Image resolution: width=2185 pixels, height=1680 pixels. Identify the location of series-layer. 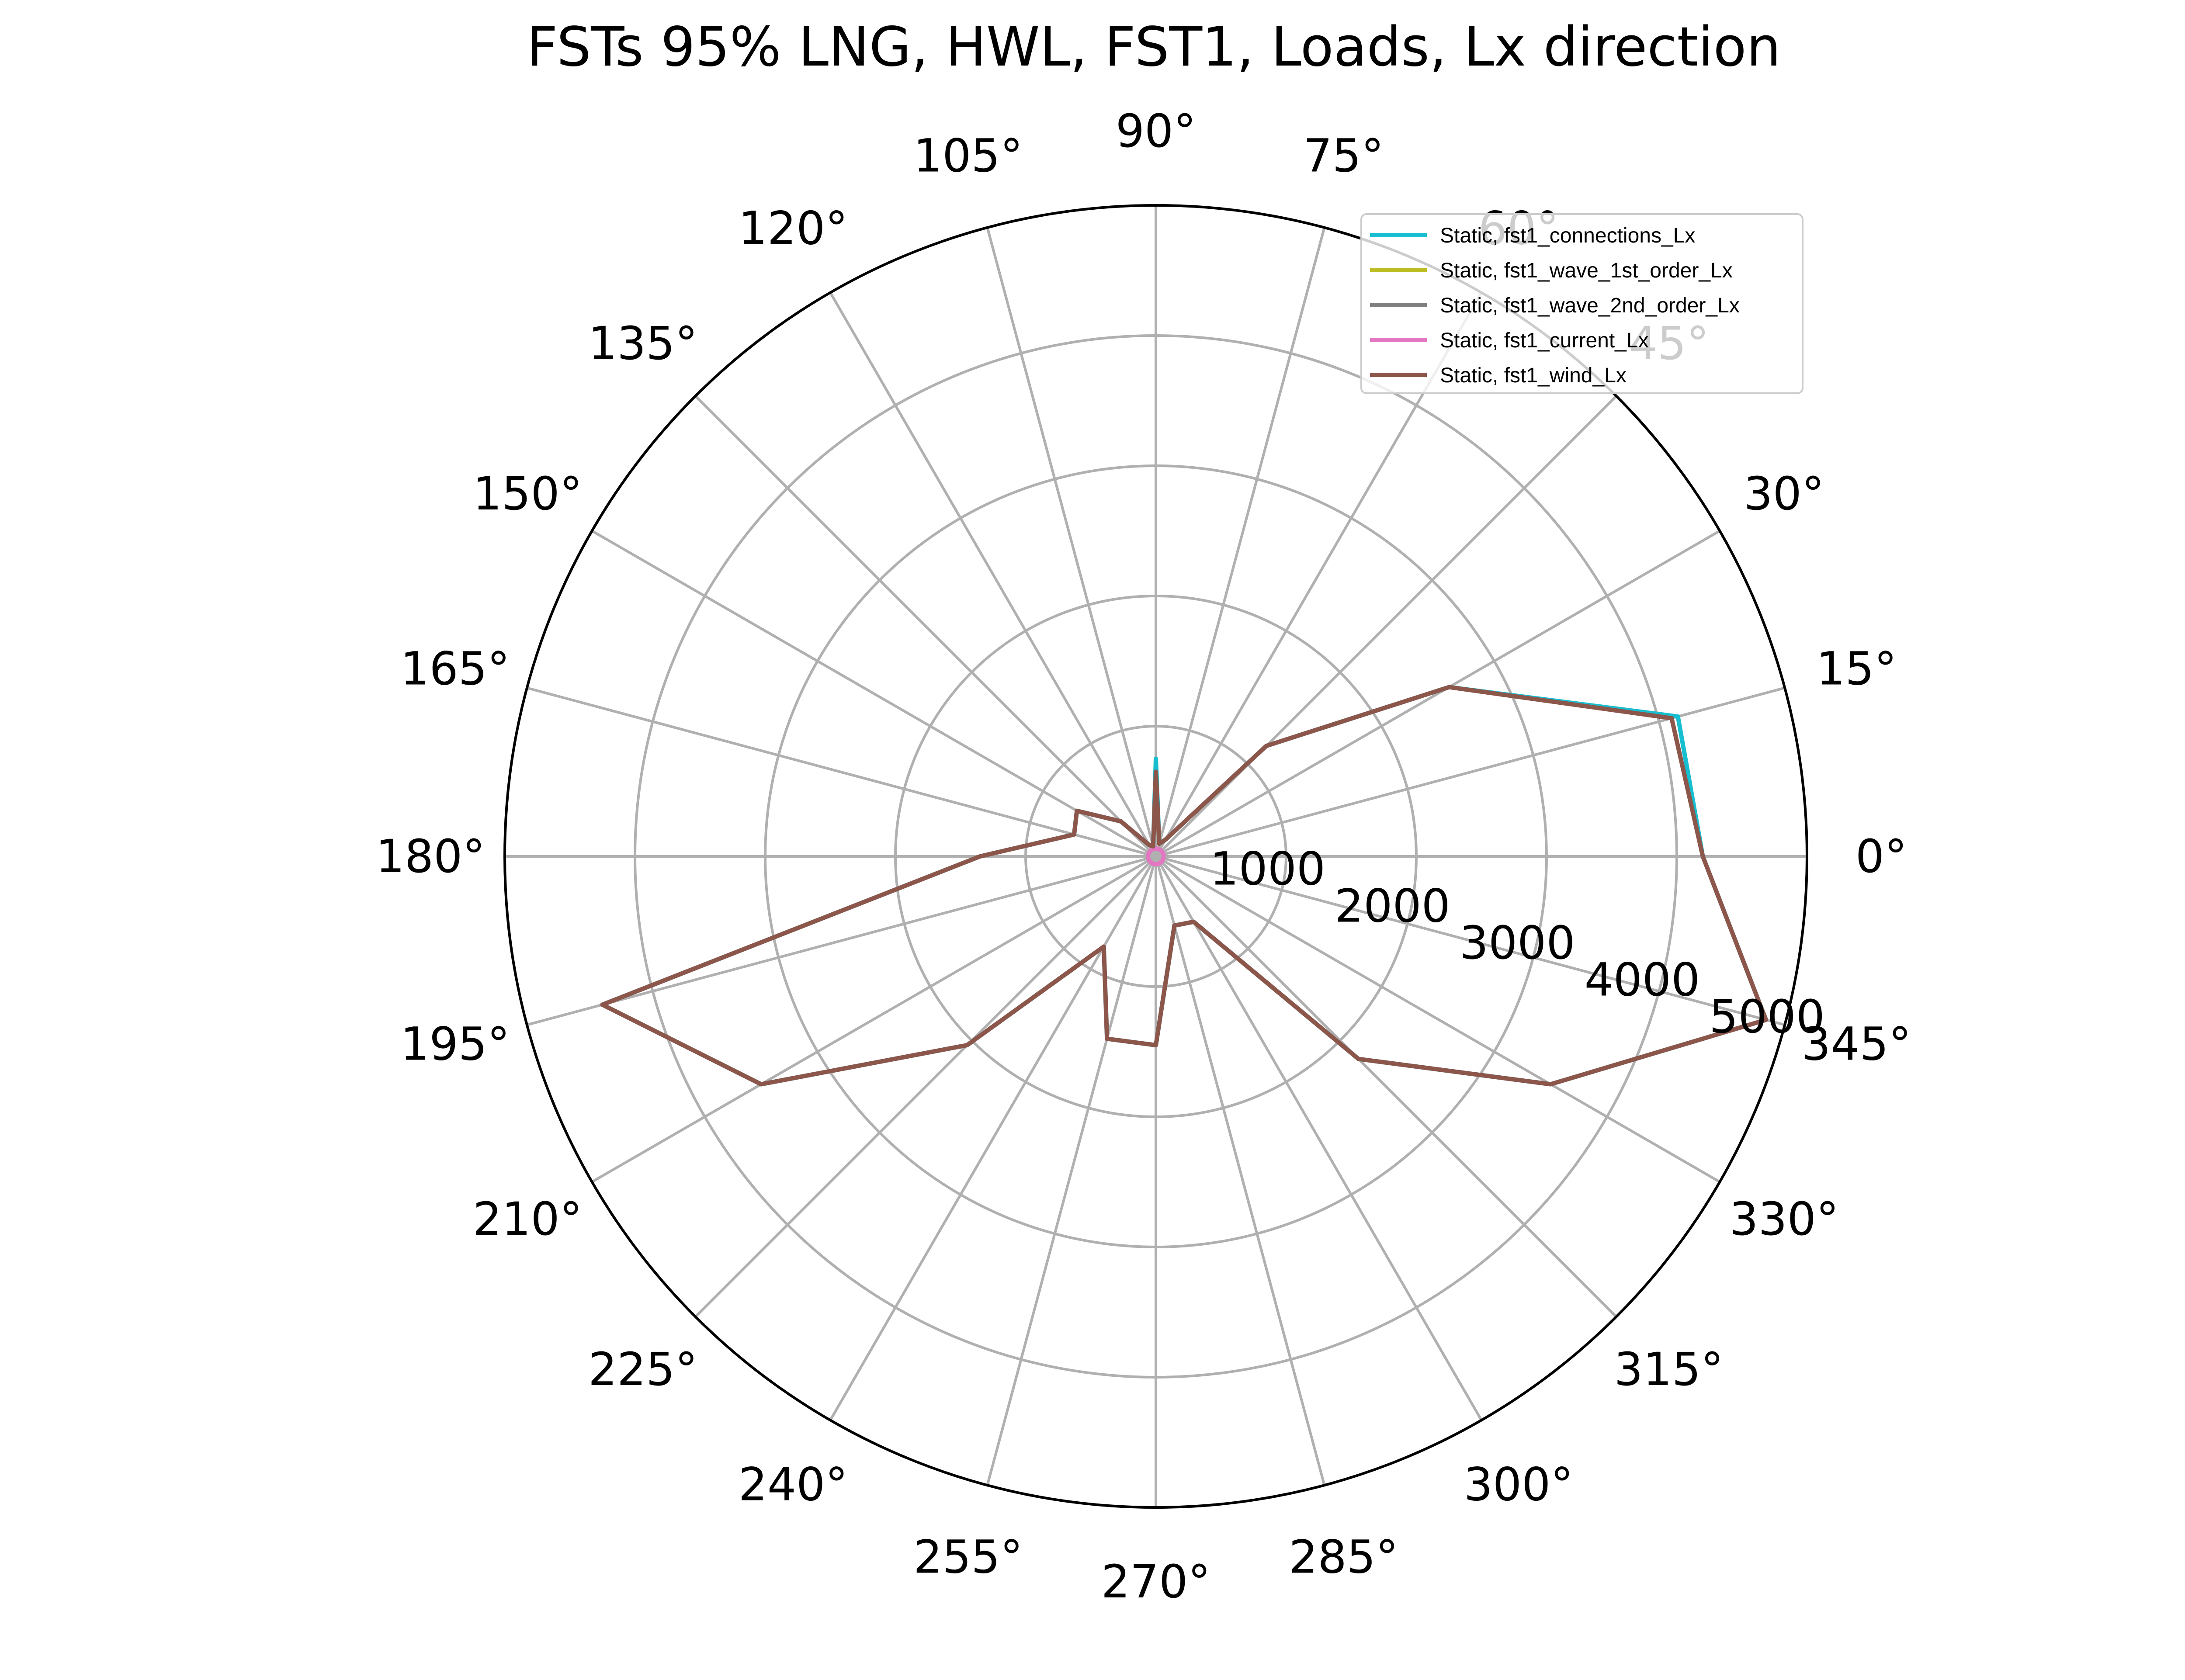
(1184, 886).